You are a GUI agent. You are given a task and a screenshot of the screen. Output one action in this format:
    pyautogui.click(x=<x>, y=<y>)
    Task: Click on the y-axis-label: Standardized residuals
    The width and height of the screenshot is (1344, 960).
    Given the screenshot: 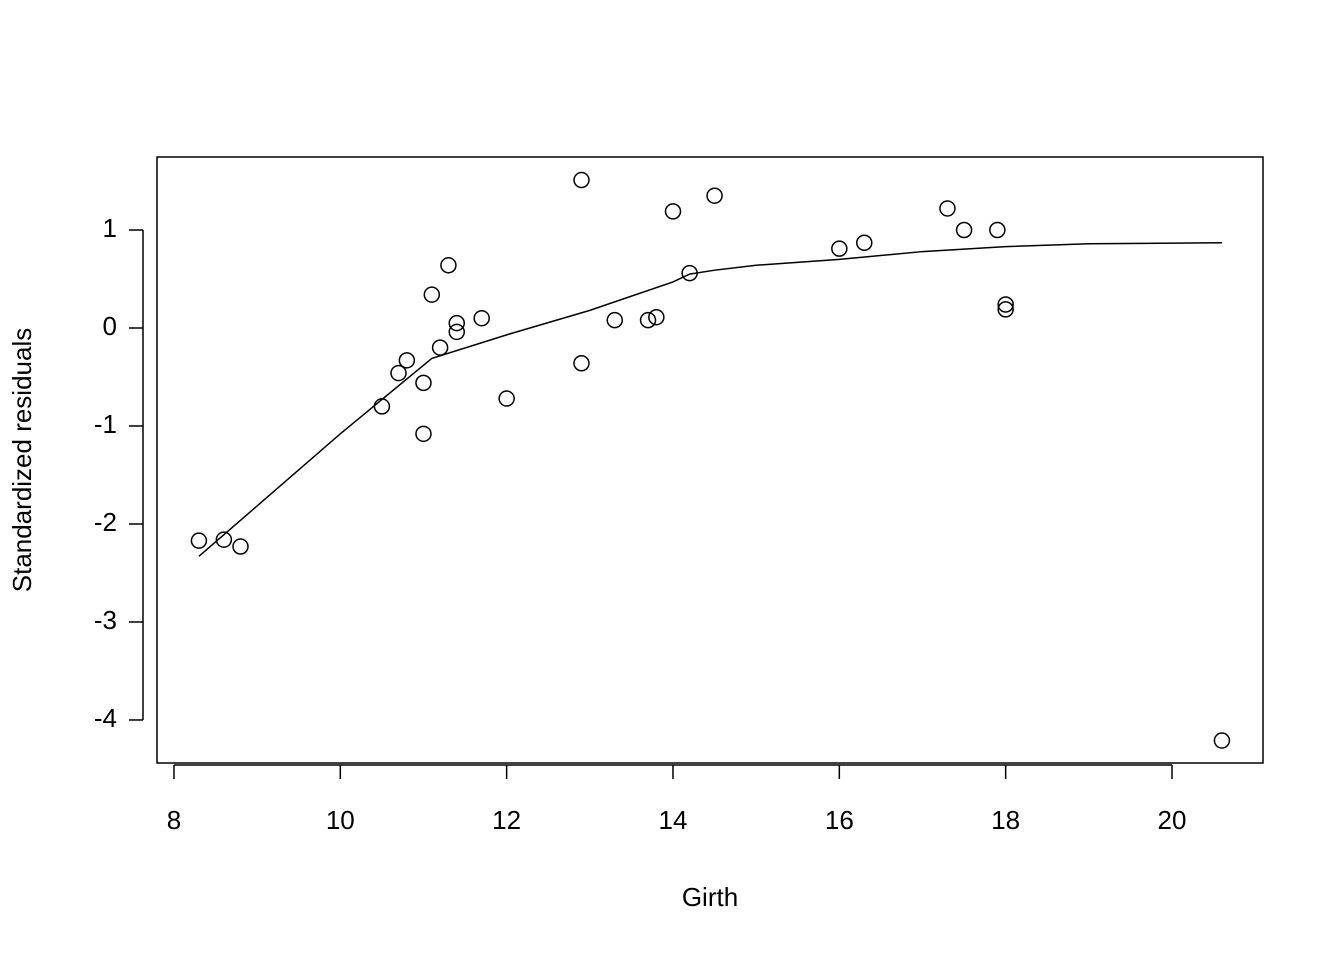 What is the action you would take?
    pyautogui.click(x=22, y=460)
    